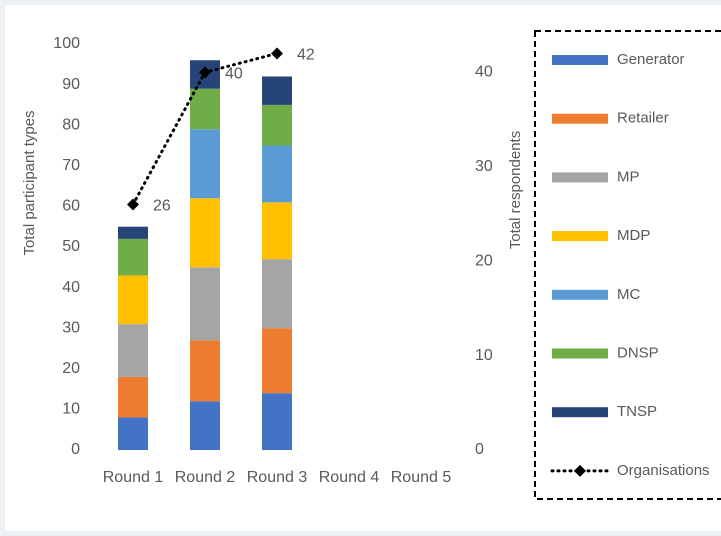  I want to click on y2-tick-label: 10, so click(484, 355).